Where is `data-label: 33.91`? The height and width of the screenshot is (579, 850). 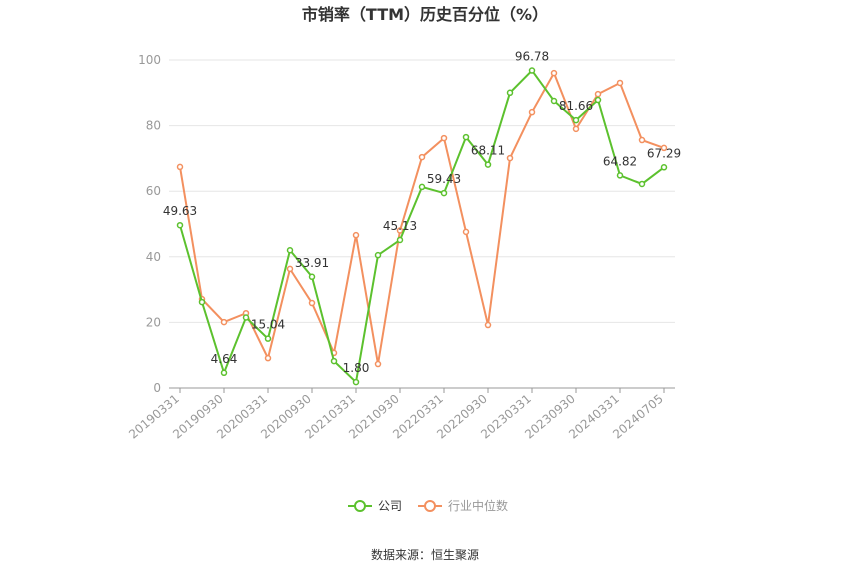 data-label: 33.91 is located at coordinates (312, 263).